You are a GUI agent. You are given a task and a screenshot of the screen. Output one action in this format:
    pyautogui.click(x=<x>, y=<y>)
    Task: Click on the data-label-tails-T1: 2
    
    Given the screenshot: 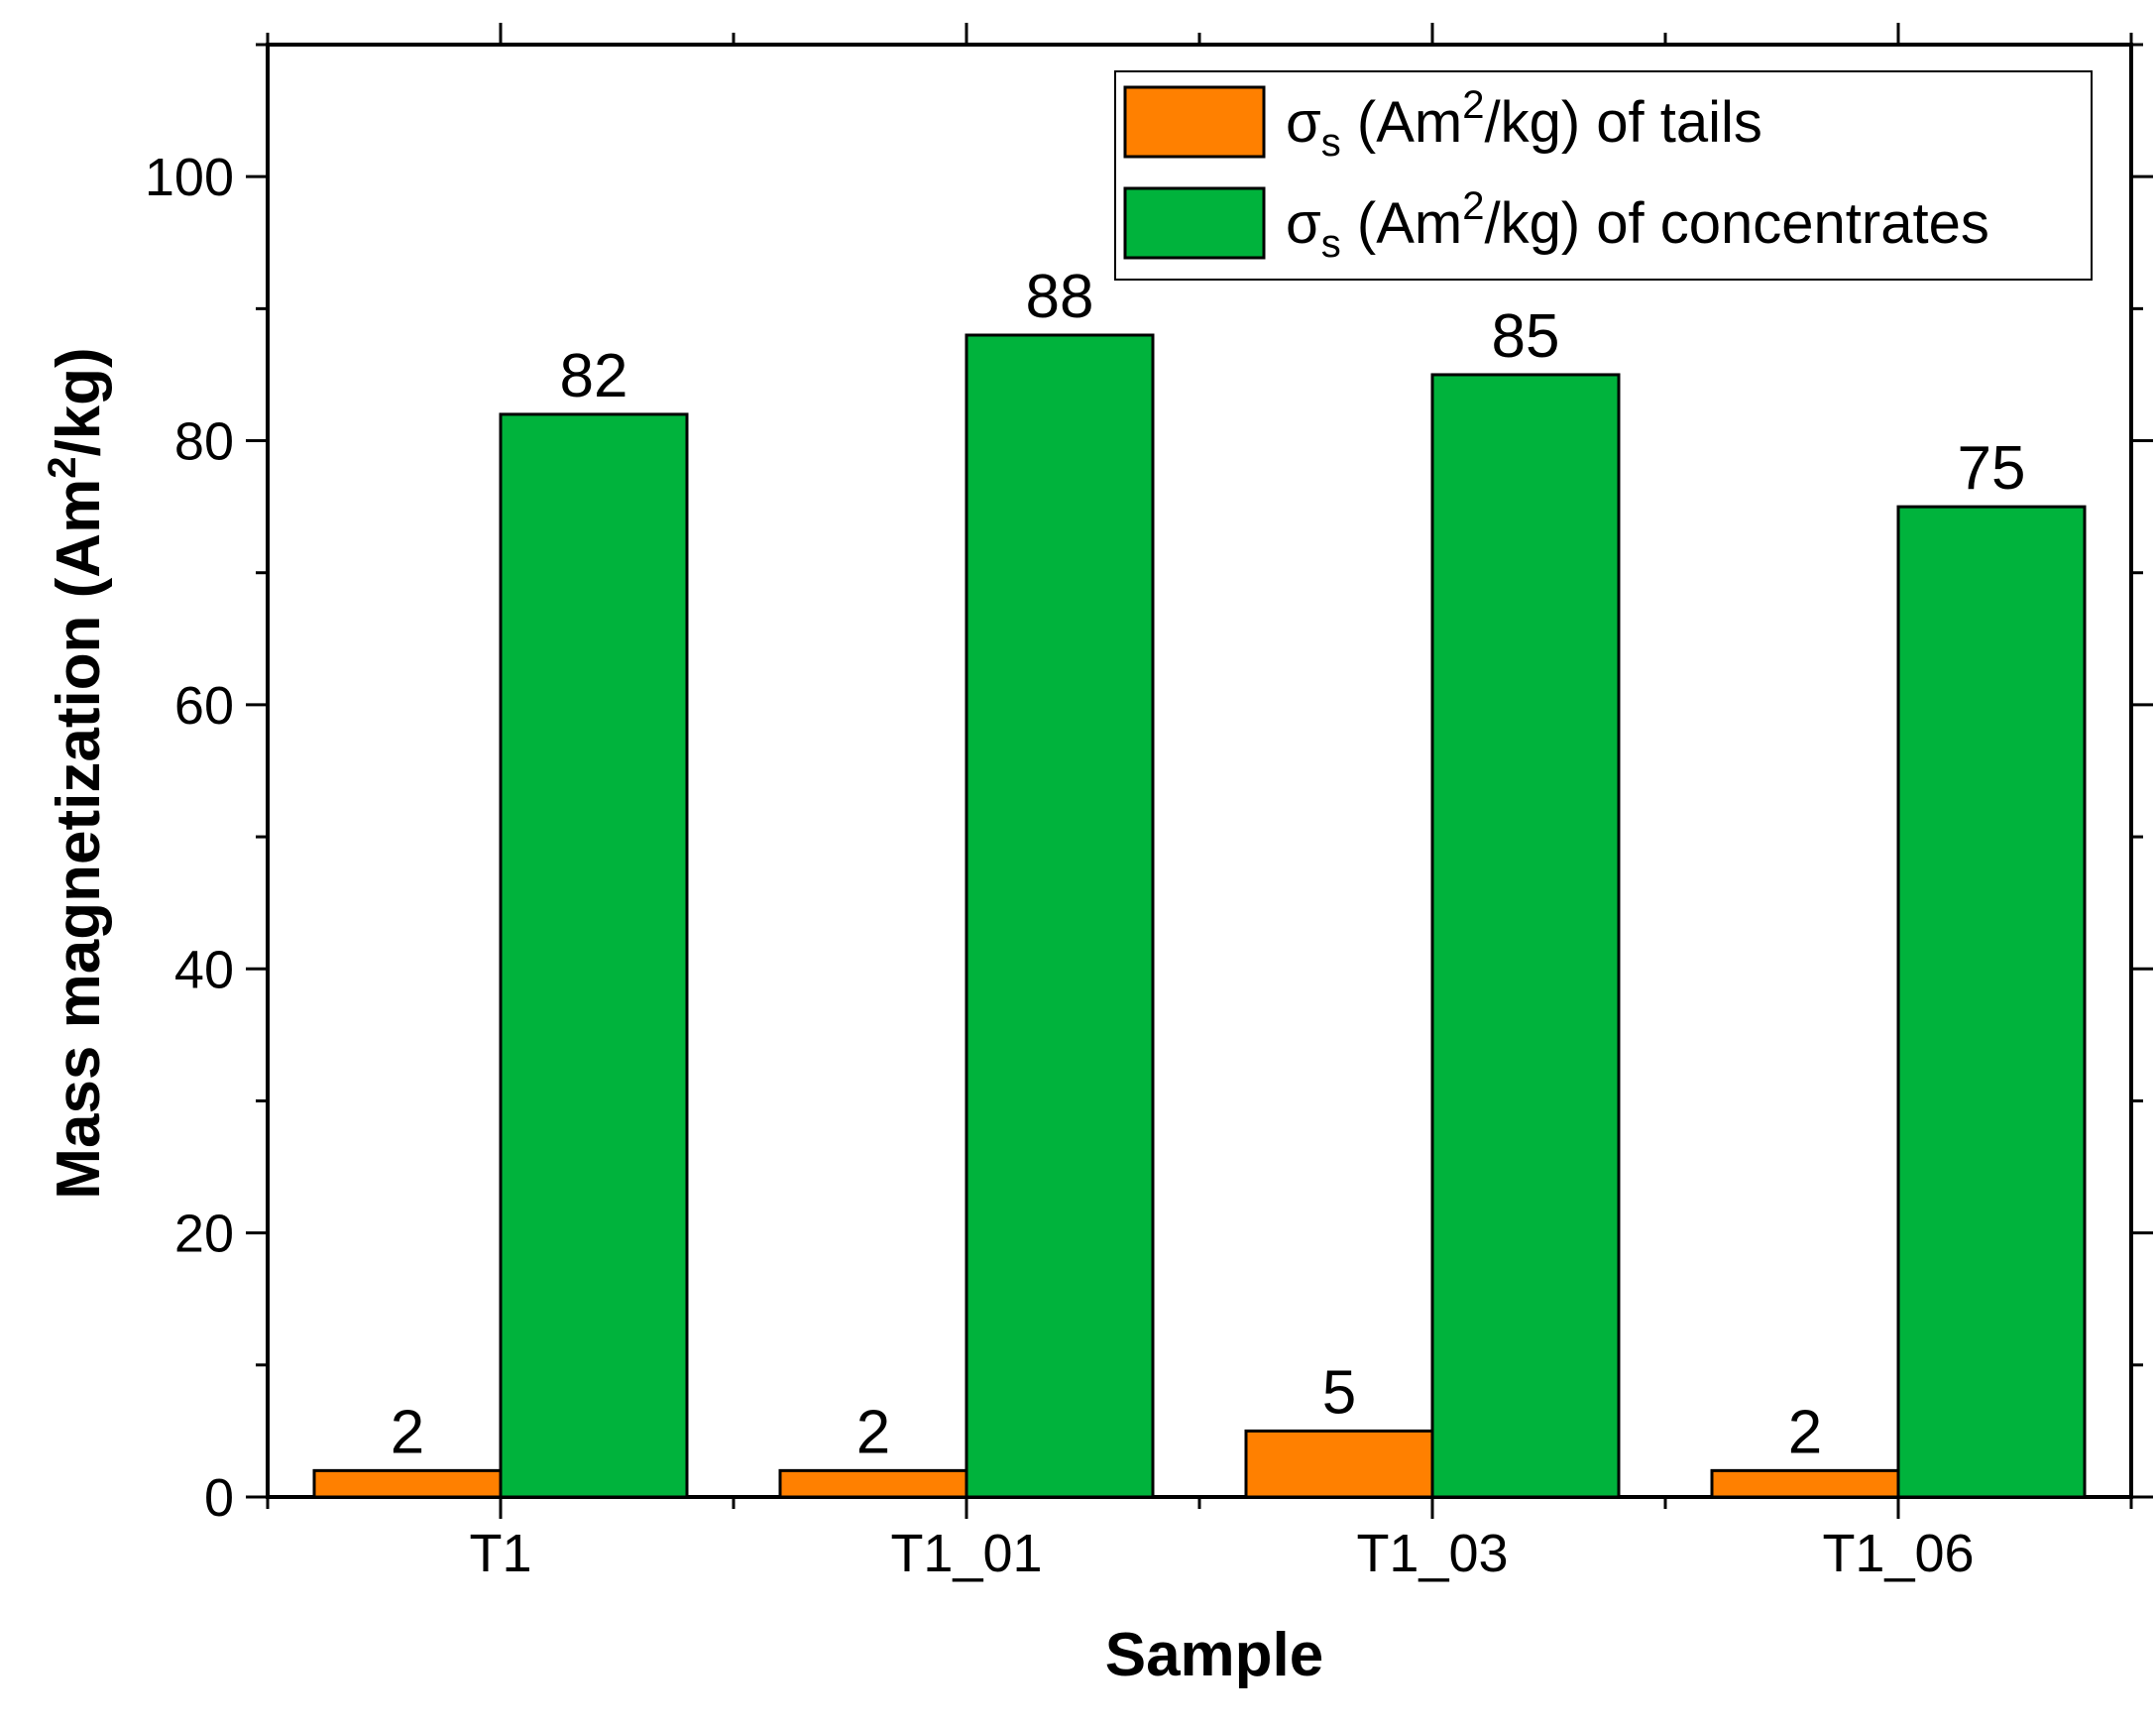 What is the action you would take?
    pyautogui.click(x=407, y=1432)
    